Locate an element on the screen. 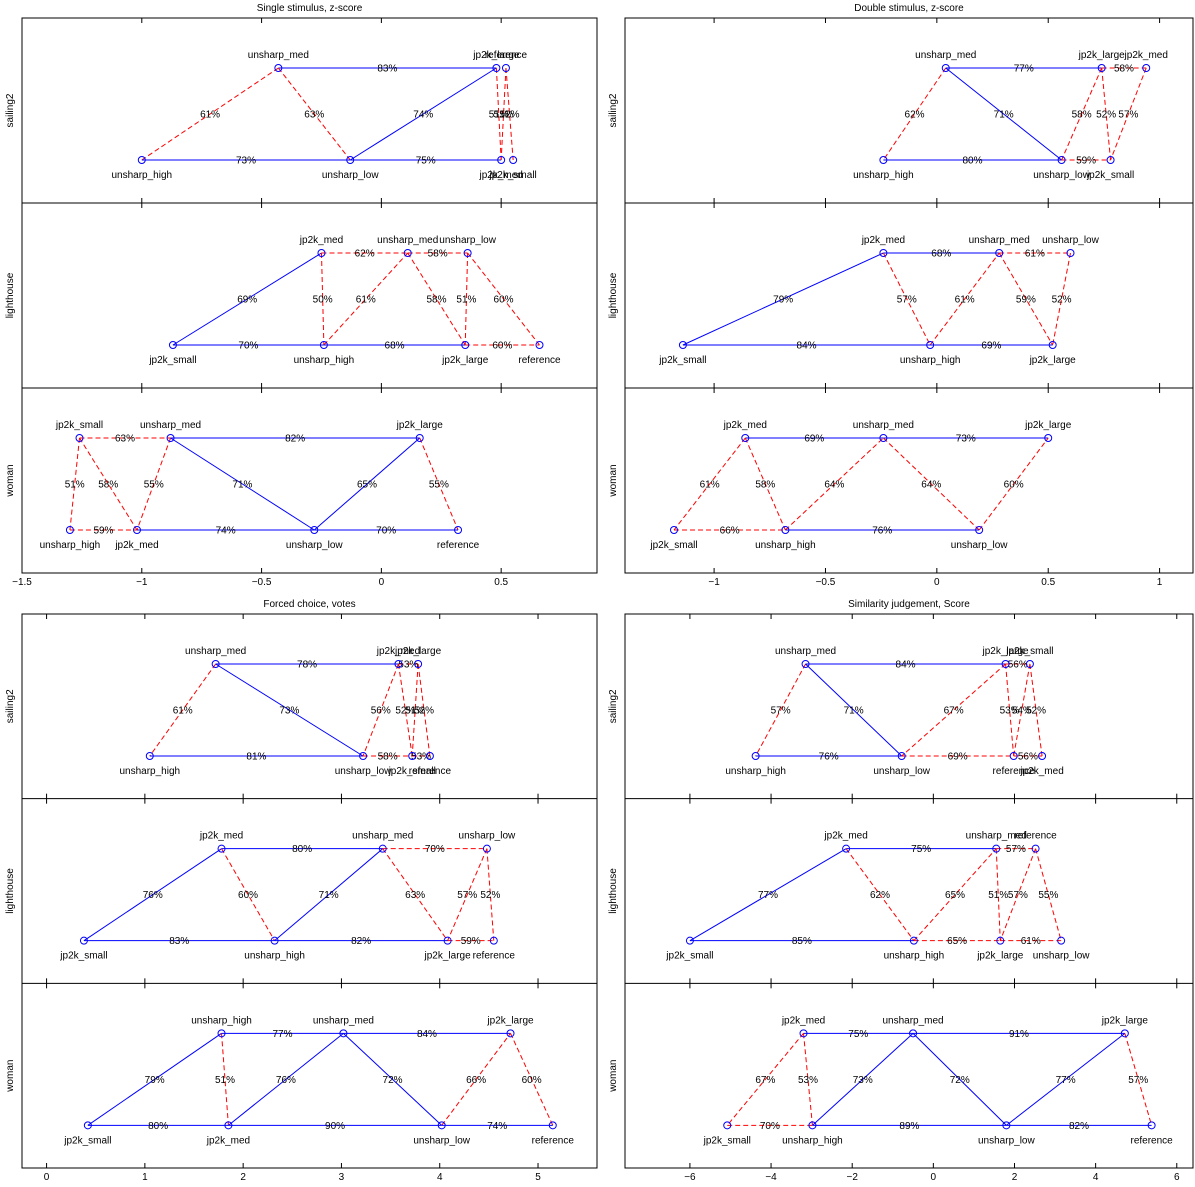 The width and height of the screenshot is (1195, 1187). edge-percent-label: 65% is located at coordinates (957, 941).